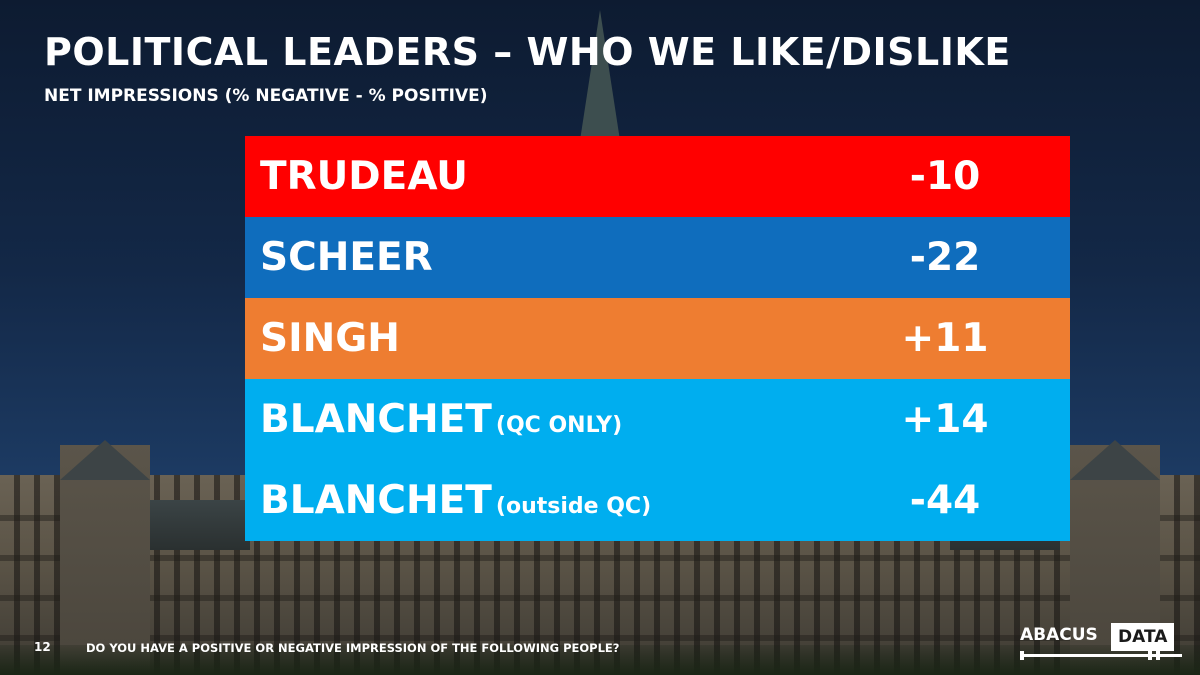 This screenshot has width=1200, height=675. Describe the element at coordinates (657, 419) in the screenshot. I see `leader-row: BLANCHET (QC ONLY) +14` at that location.